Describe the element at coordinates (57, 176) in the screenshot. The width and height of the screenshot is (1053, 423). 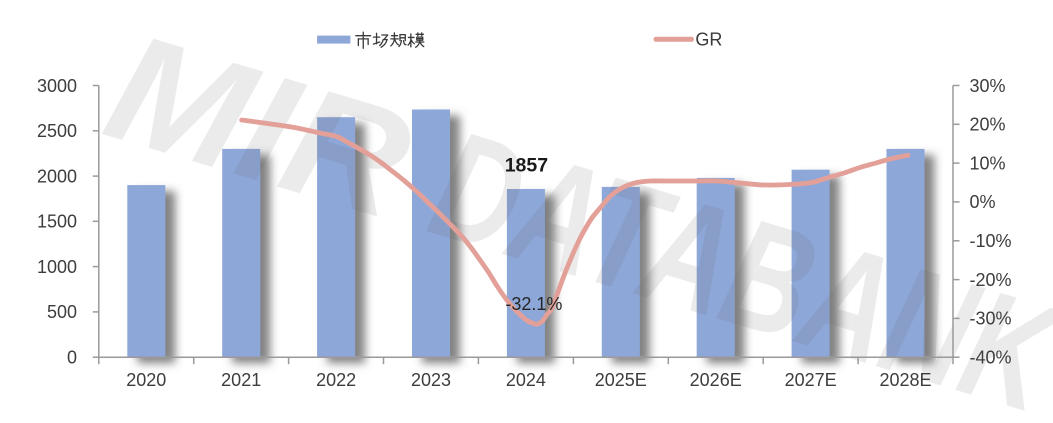
I see `svg-text: 2000` at that location.